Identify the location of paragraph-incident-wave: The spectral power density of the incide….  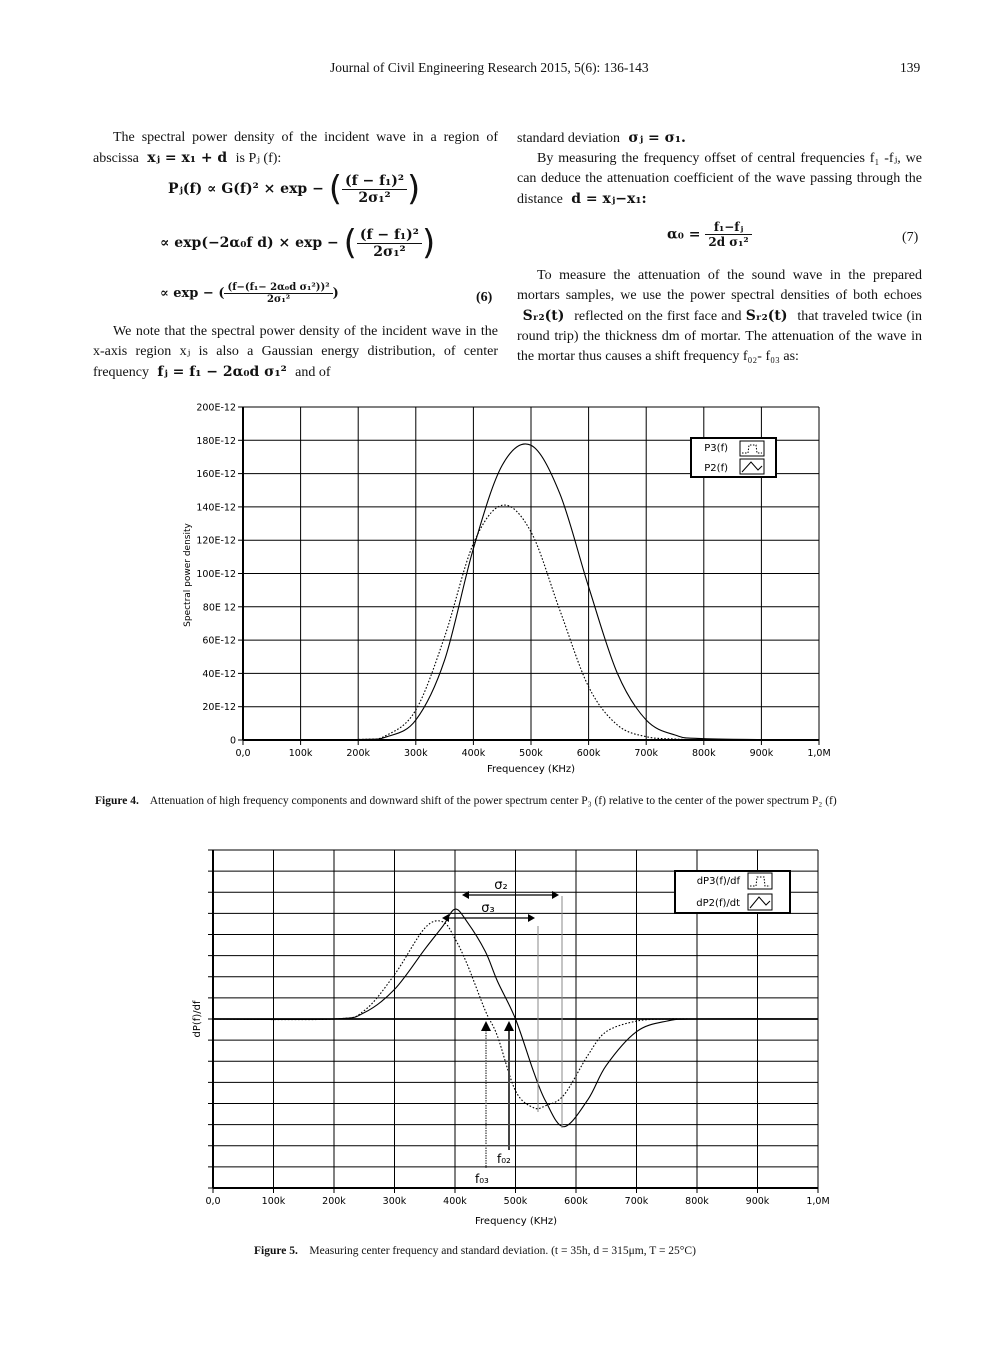
(295, 148).